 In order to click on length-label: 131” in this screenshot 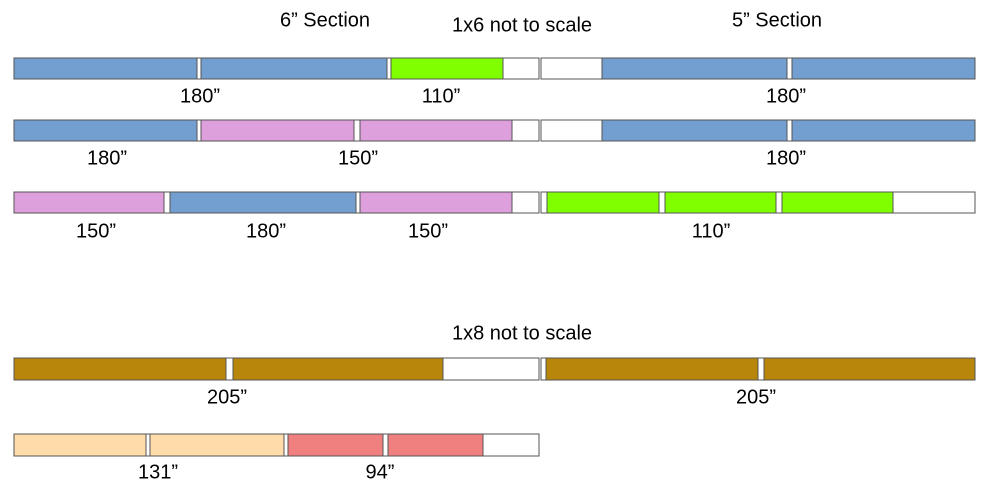, I will do `click(158, 472)`.